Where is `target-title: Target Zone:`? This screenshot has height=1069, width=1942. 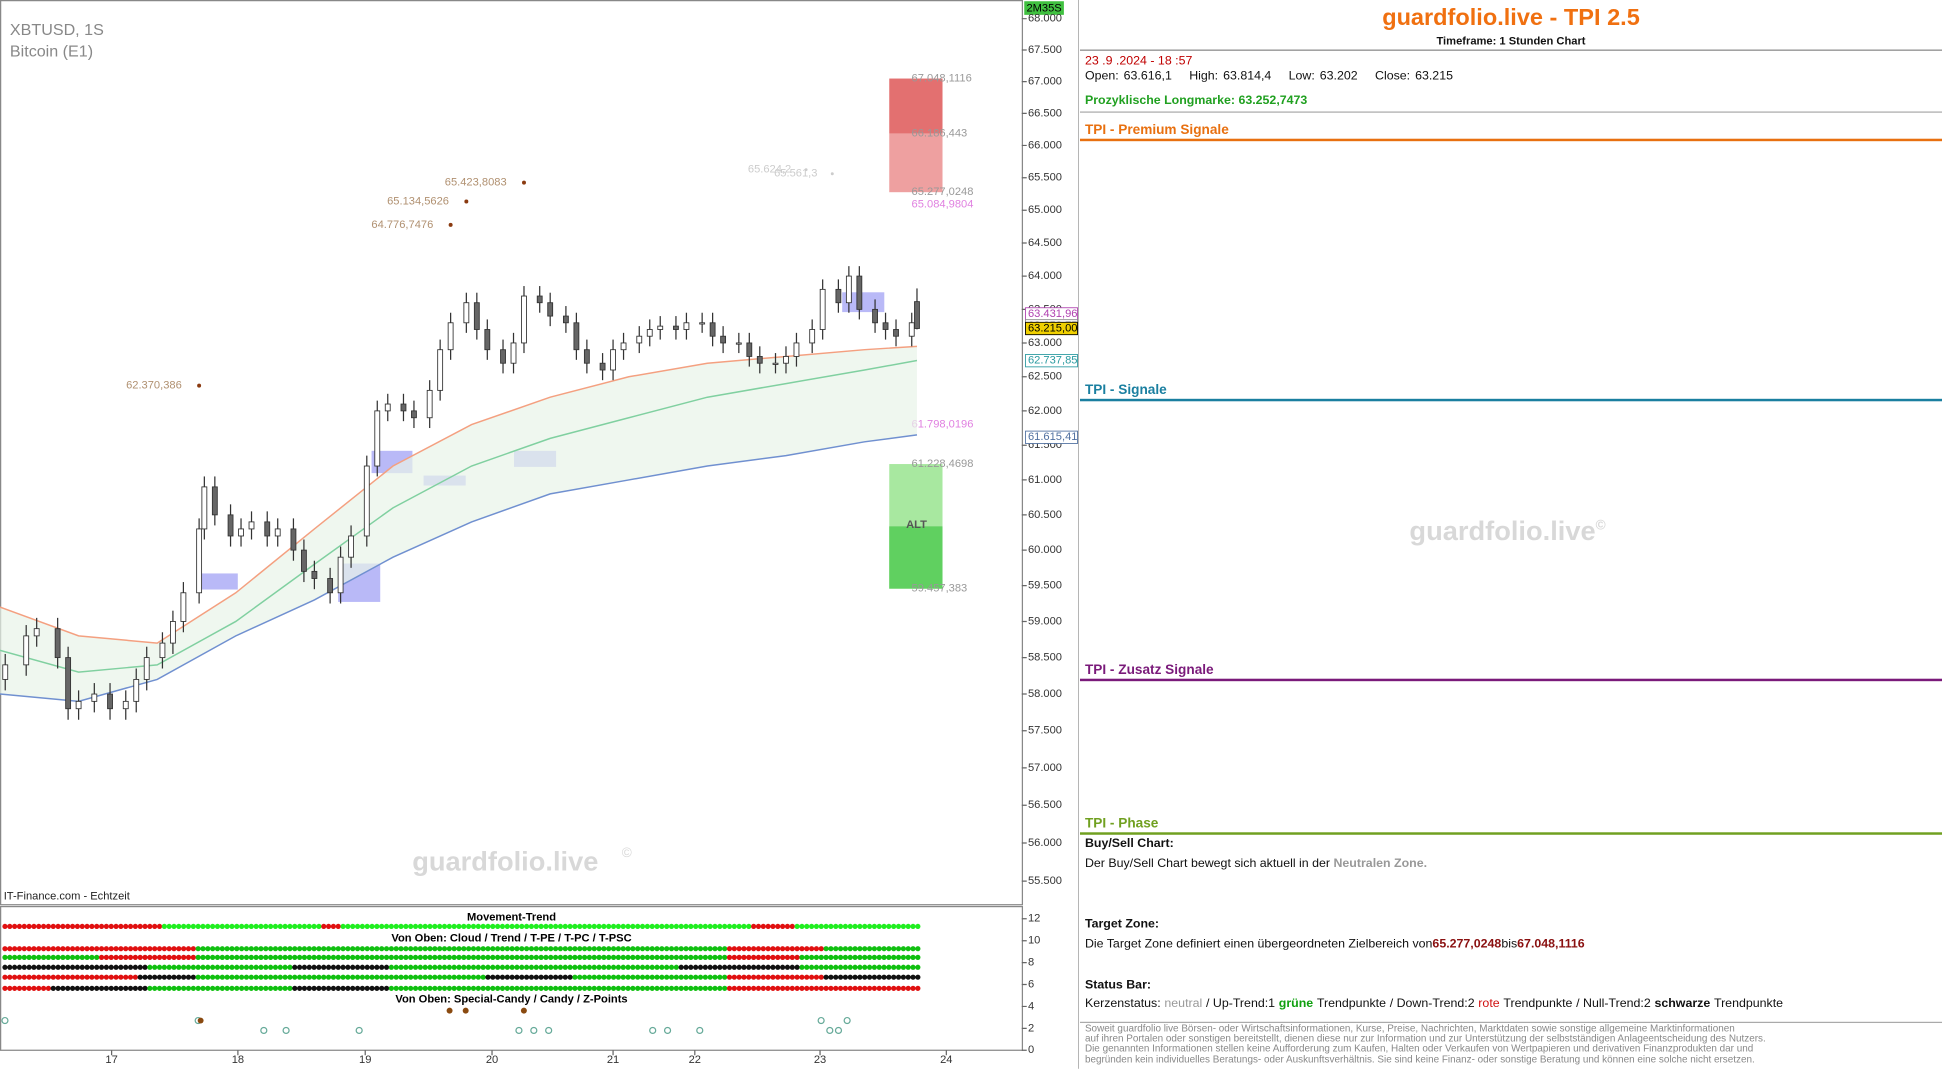 target-title: Target Zone: is located at coordinates (1122, 924).